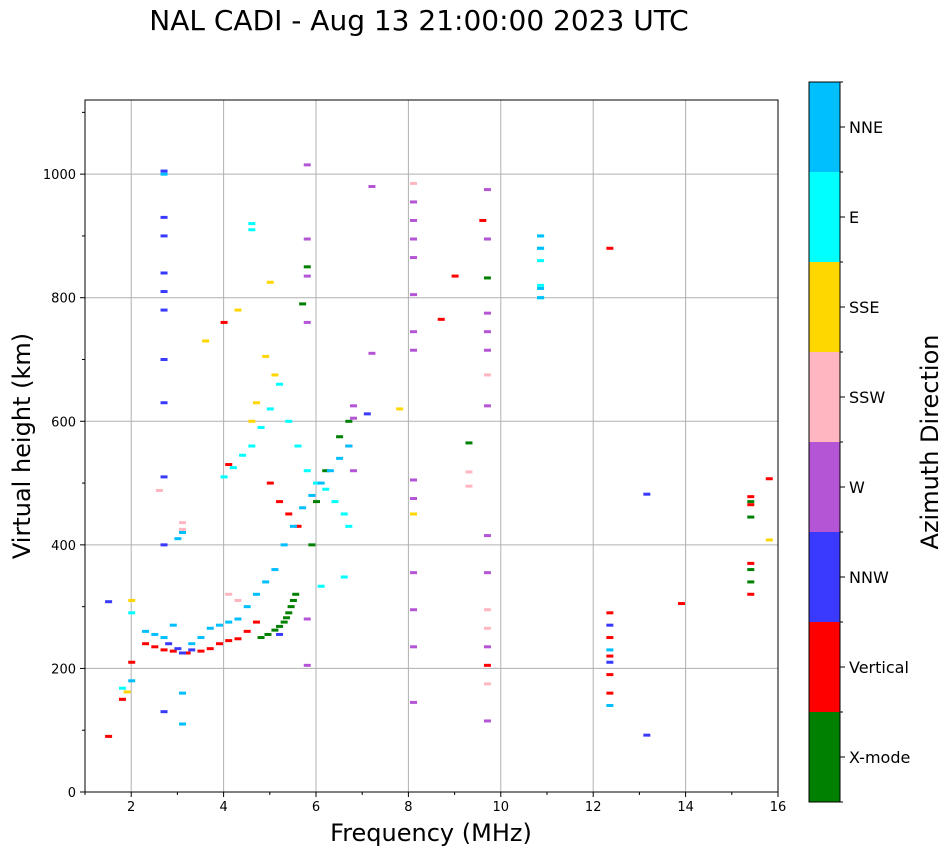 The width and height of the screenshot is (951, 856). I want to click on x-tick-label: 6, so click(316, 807).